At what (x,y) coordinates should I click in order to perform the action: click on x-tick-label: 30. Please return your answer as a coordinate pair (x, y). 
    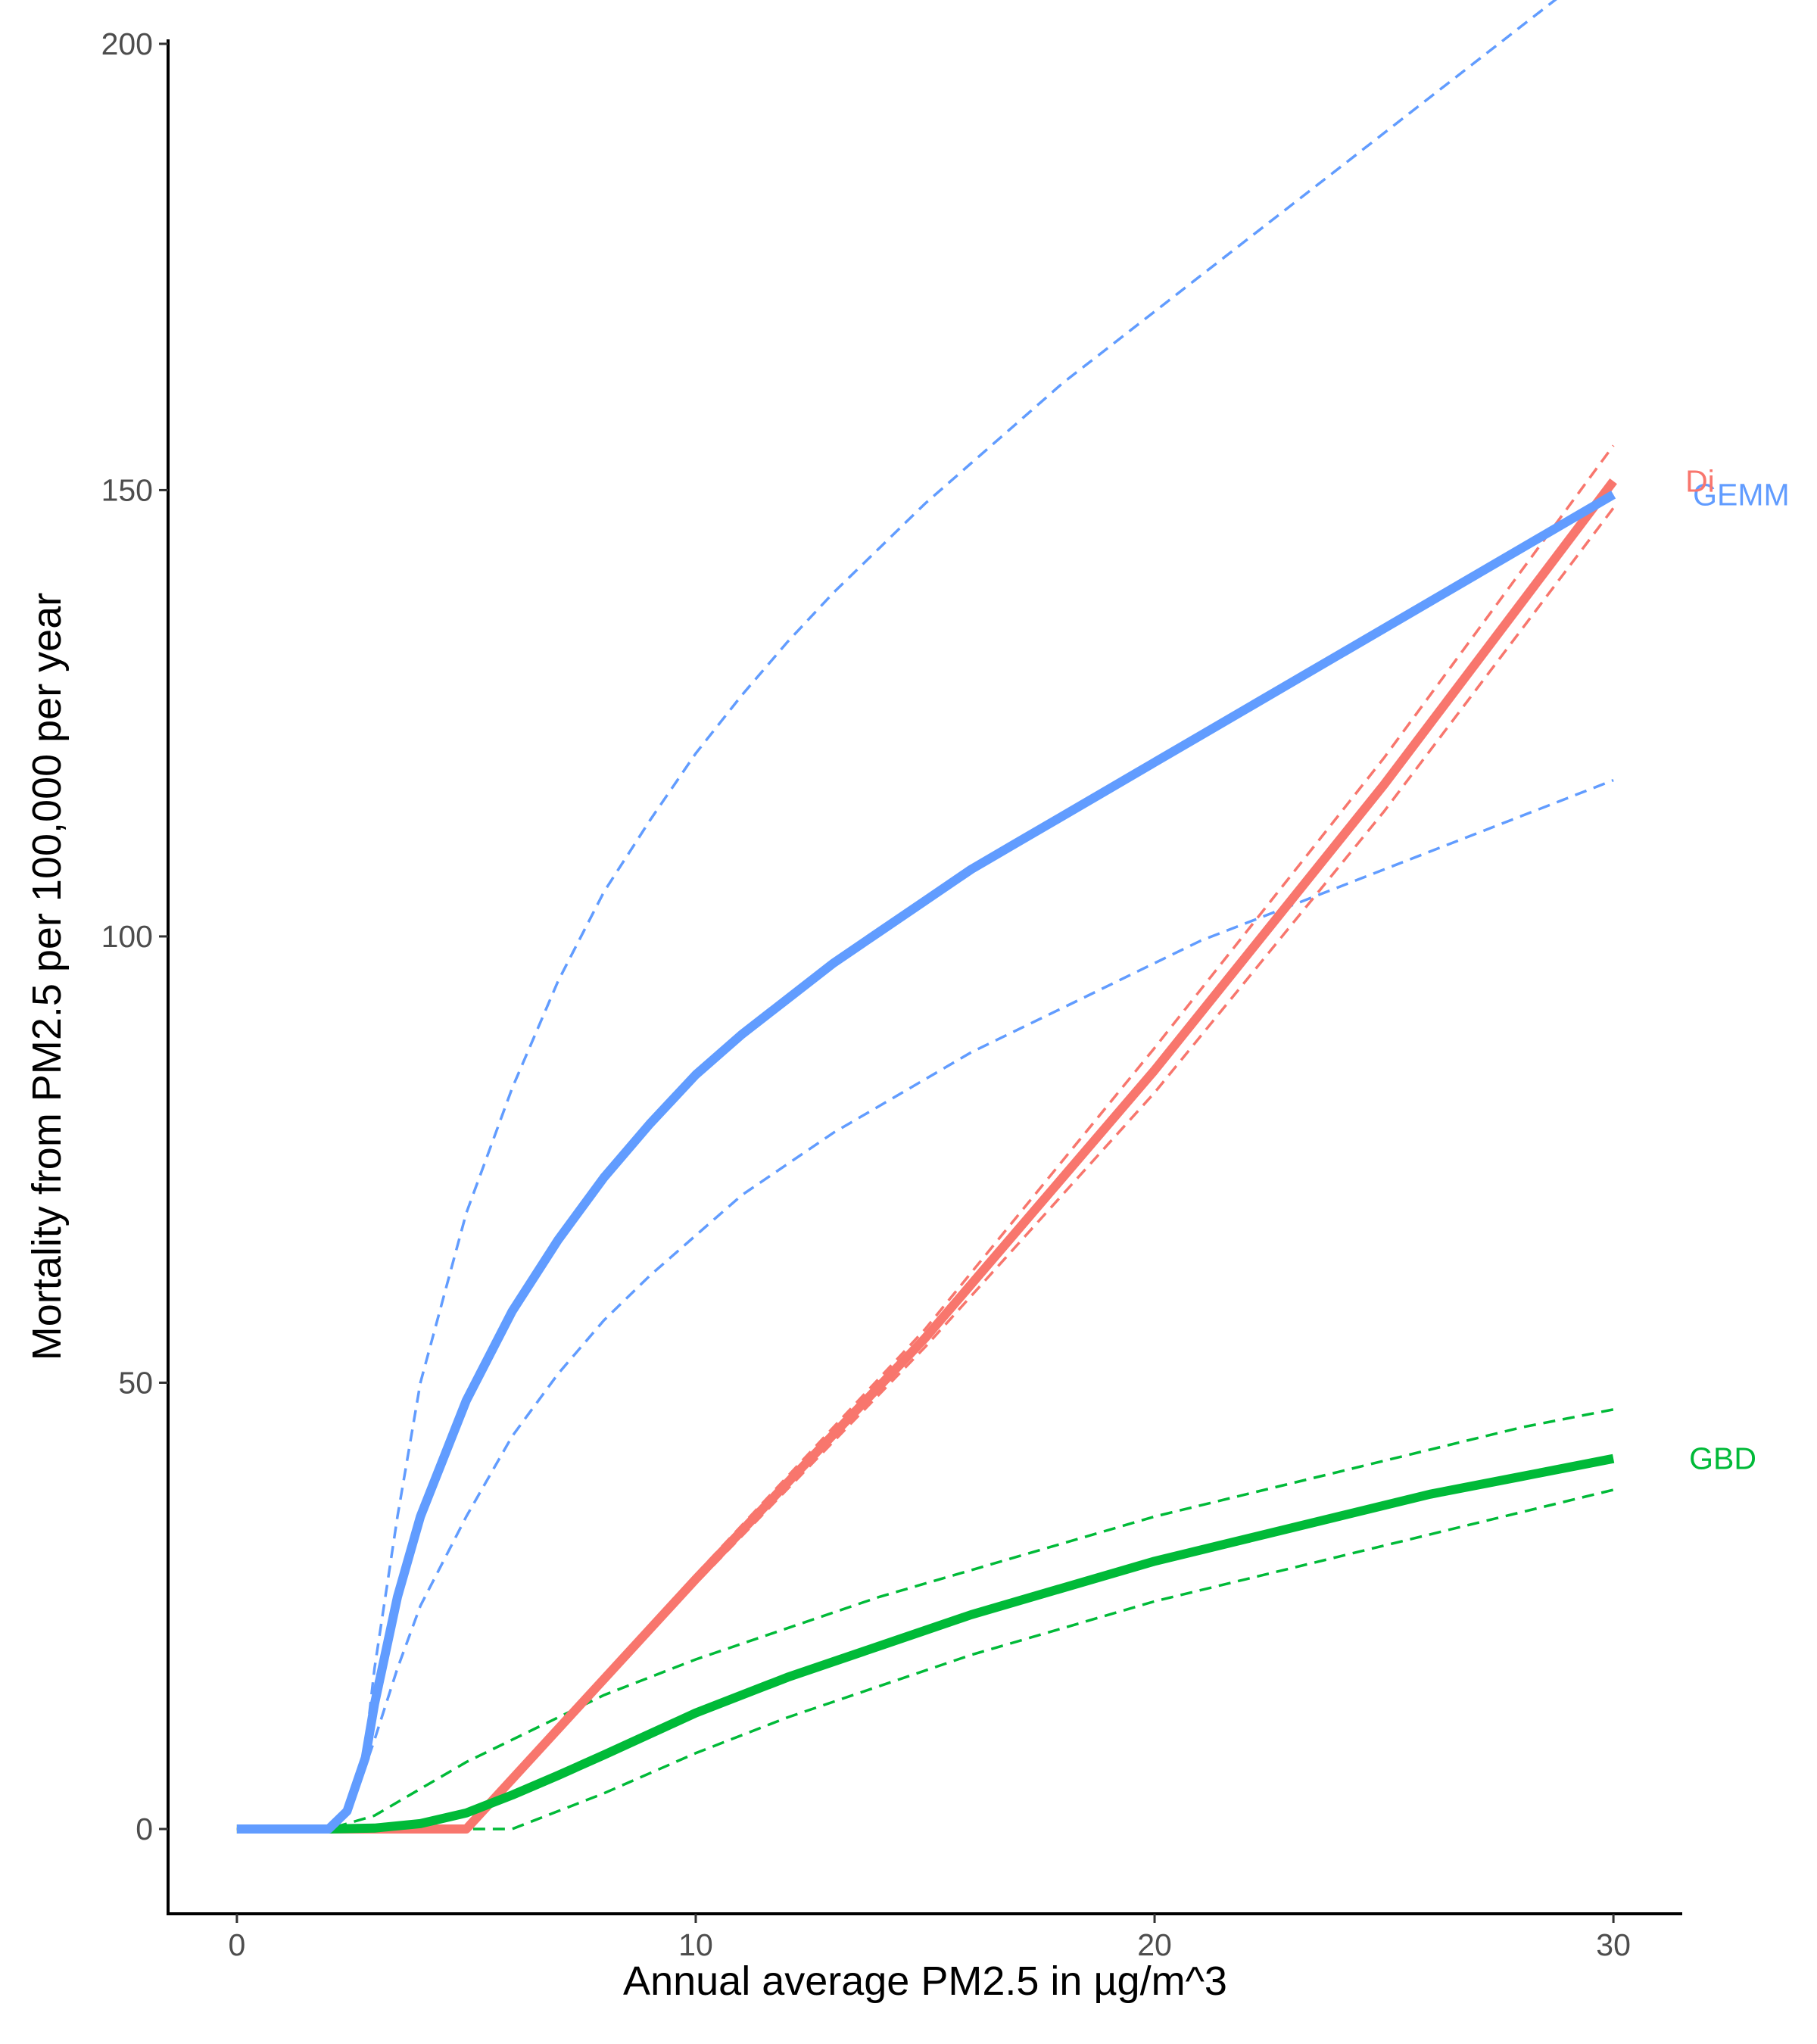
    Looking at the image, I should click on (1613, 1944).